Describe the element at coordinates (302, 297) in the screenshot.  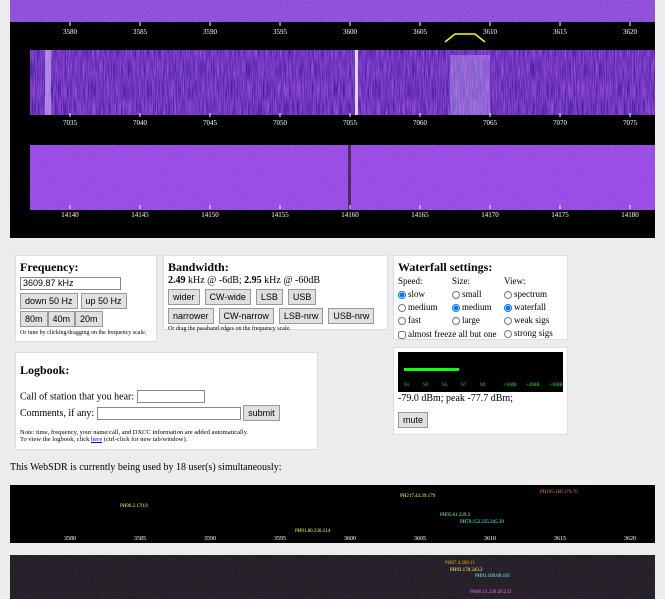
I see `bandwidth-button: USB` at that location.